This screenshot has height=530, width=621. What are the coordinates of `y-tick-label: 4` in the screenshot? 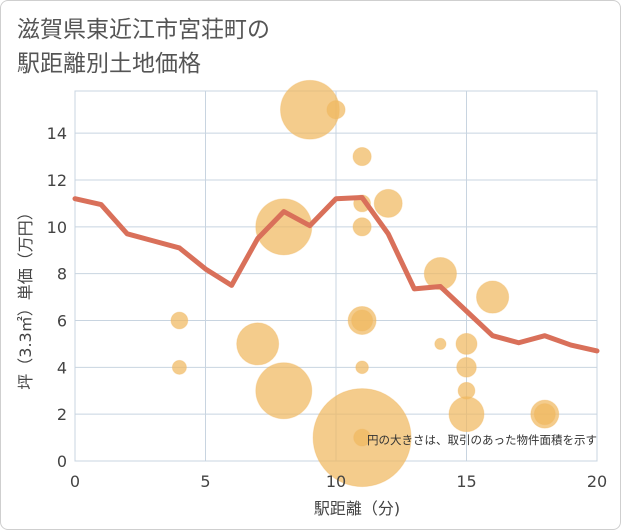 It's located at (62, 367).